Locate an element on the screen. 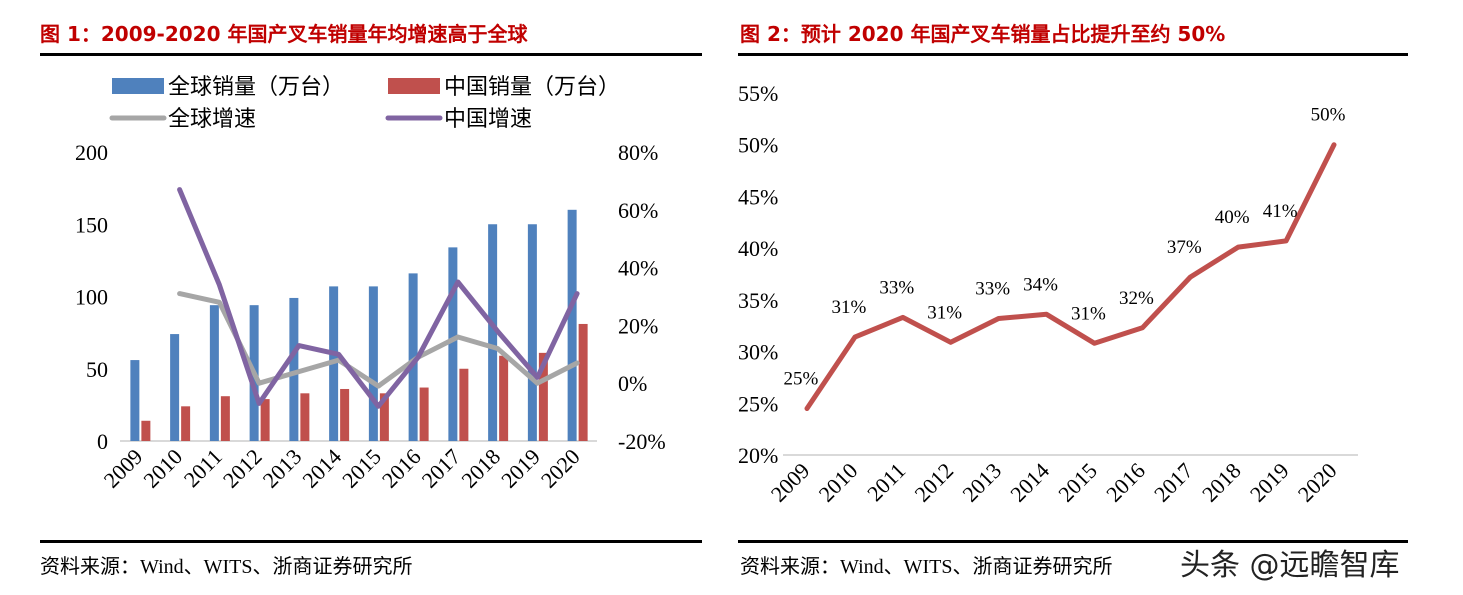 This screenshot has height=595, width=1463. china-sales-bar-2014 is located at coordinates (345, 414).